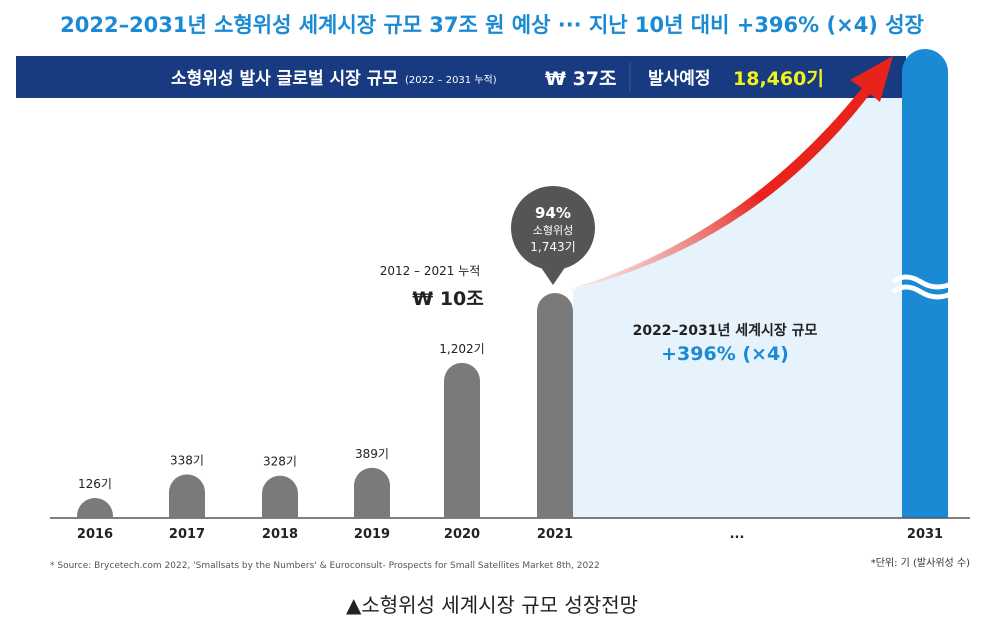 The width and height of the screenshot is (985, 624). What do you see at coordinates (372, 492) in the screenshot?
I see `bar-2019` at bounding box center [372, 492].